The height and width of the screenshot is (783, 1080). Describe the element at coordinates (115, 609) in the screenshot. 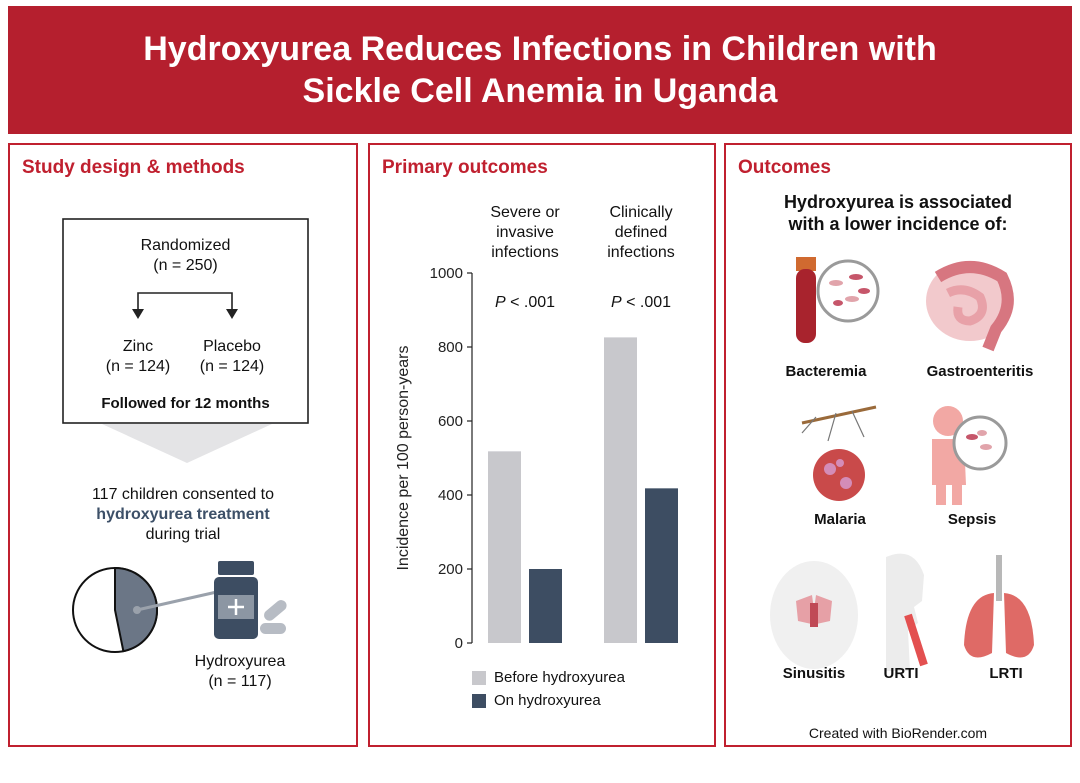

I see `consent-pie-chart` at that location.